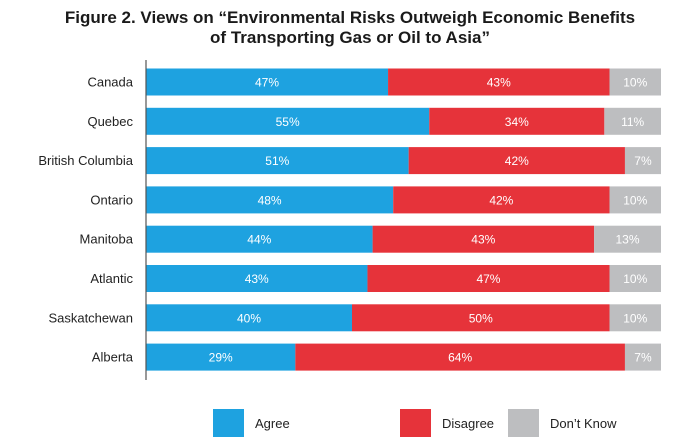 This screenshot has height=440, width=700. I want to click on value-label-canada-don-t-know: 10%, so click(635, 83).